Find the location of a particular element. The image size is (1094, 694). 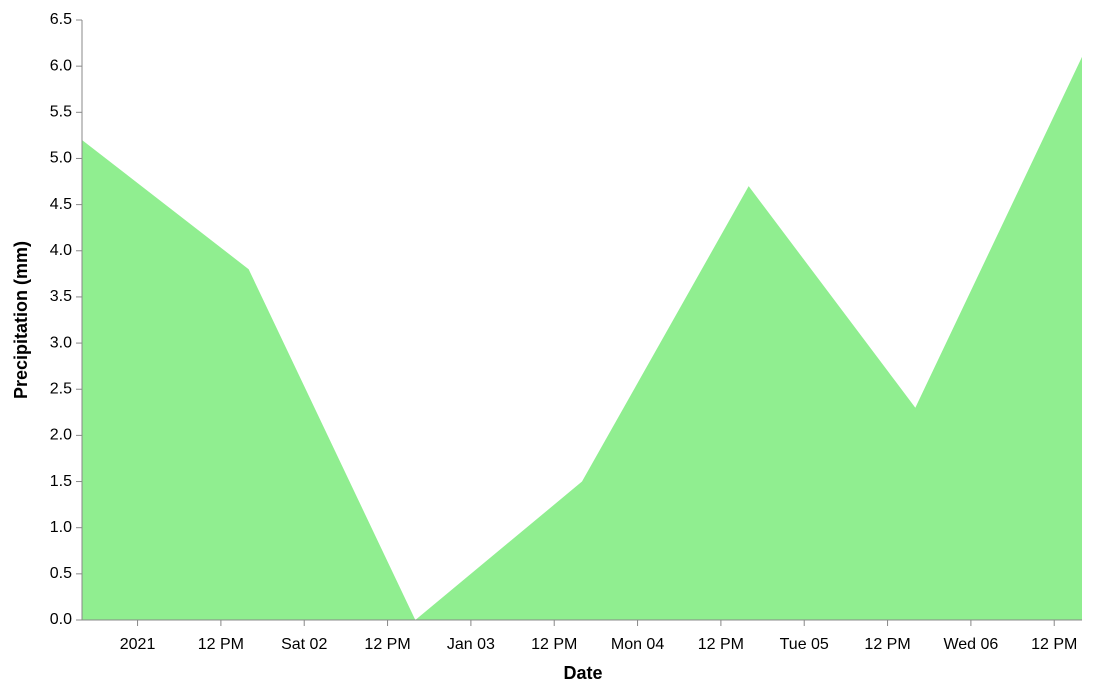

x-tick-label: Tue 05 is located at coordinates (804, 644).